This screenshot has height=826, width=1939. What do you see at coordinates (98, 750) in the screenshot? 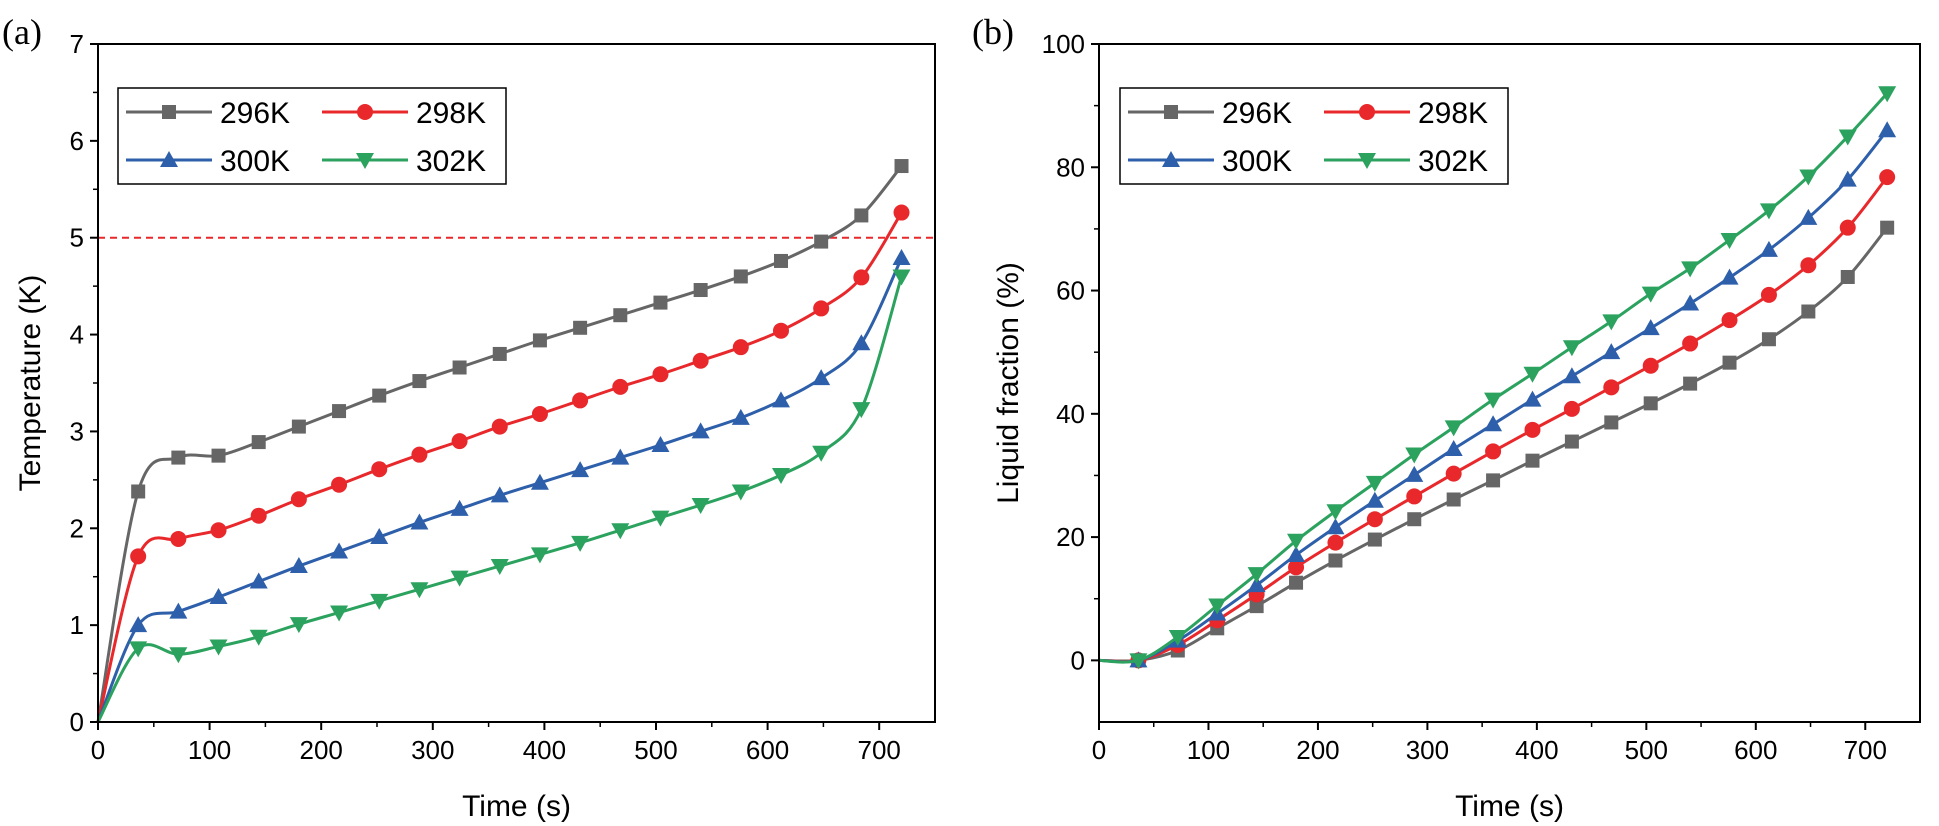
I see `x-tick-label: 0` at bounding box center [98, 750].